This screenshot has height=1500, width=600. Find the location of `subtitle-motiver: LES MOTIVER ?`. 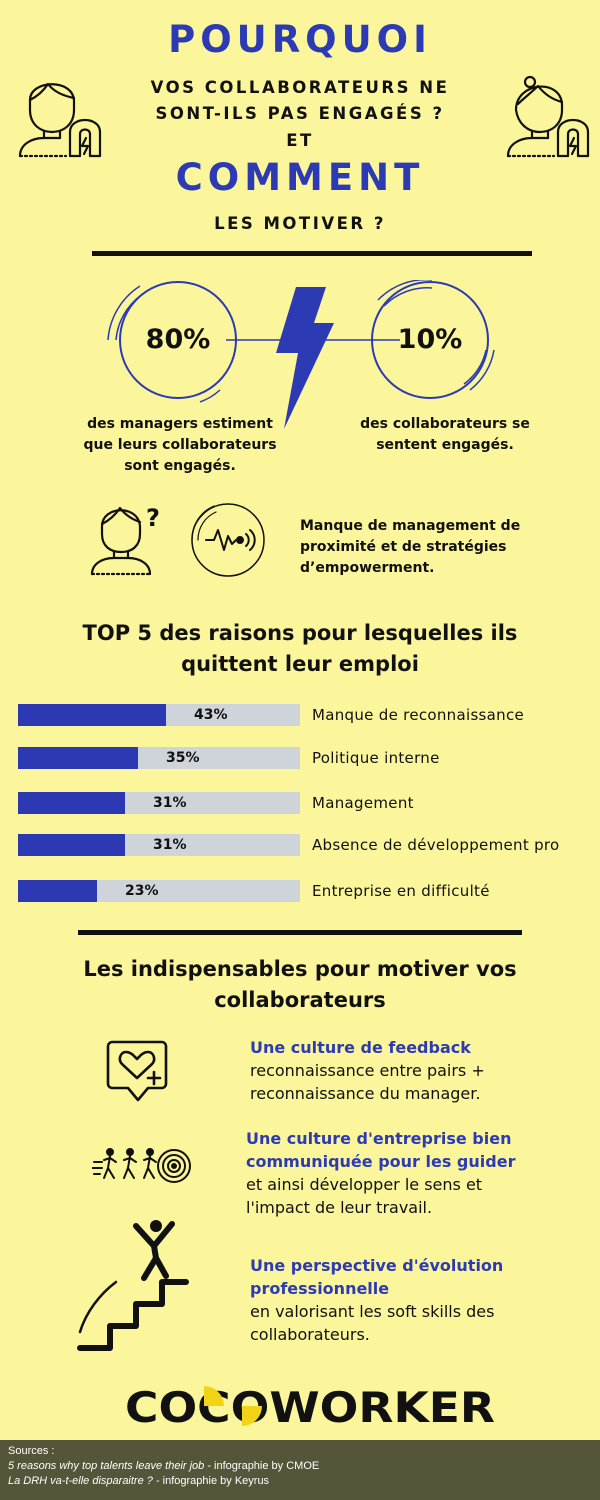

subtitle-motiver: LES MOTIVER ? is located at coordinates (300, 223).